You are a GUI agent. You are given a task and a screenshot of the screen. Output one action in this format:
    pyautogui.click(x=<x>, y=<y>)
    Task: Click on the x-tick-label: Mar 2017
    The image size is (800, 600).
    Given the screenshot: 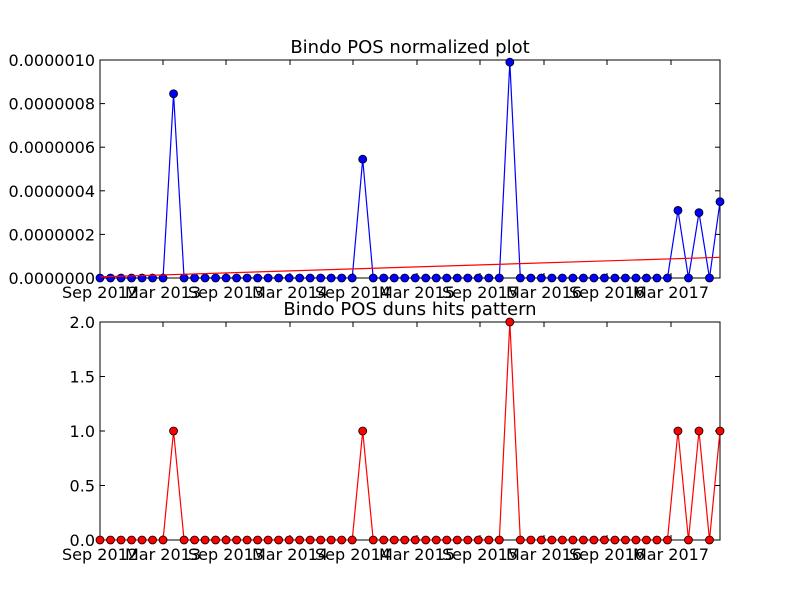 What is the action you would take?
    pyautogui.click(x=671, y=292)
    